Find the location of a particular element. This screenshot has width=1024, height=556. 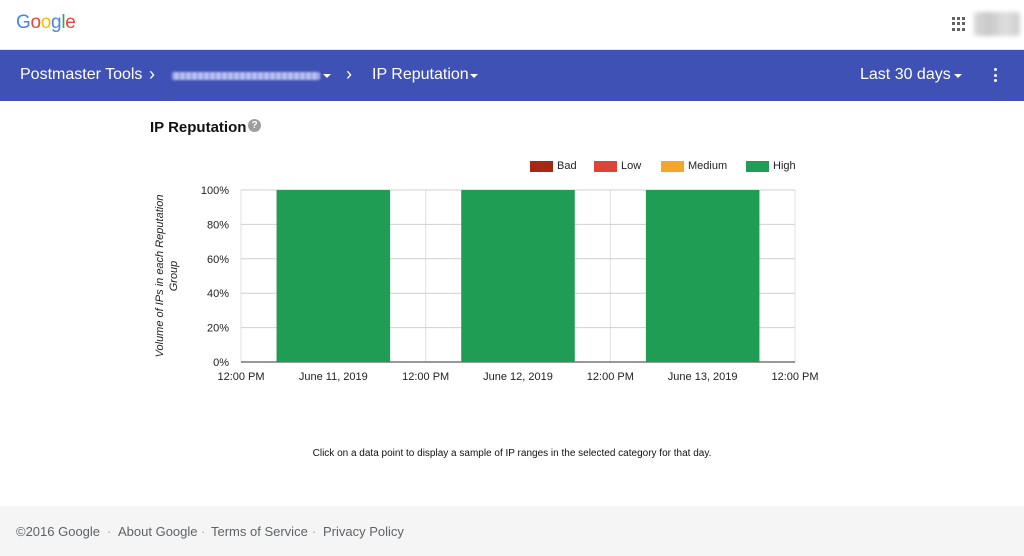

legend-label-bad: Bad is located at coordinates (567, 166).